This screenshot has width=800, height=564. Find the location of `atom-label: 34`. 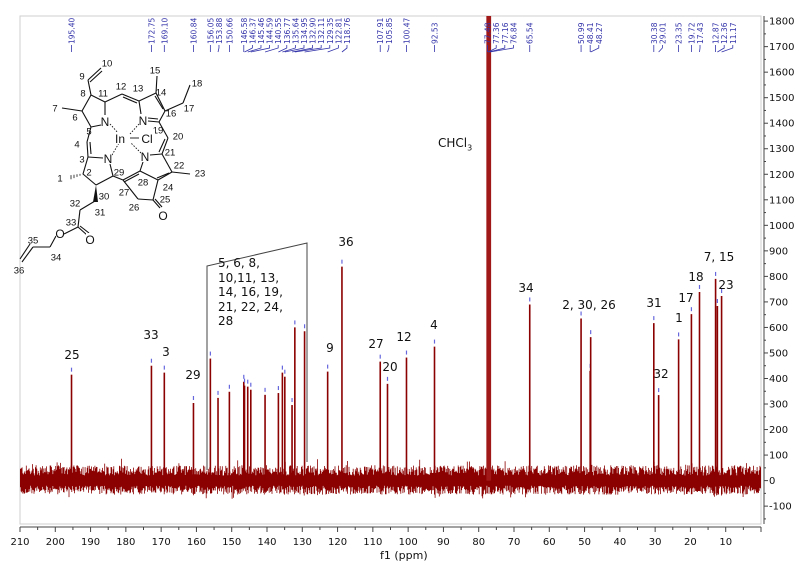

atom-label: 34 is located at coordinates (56, 258).